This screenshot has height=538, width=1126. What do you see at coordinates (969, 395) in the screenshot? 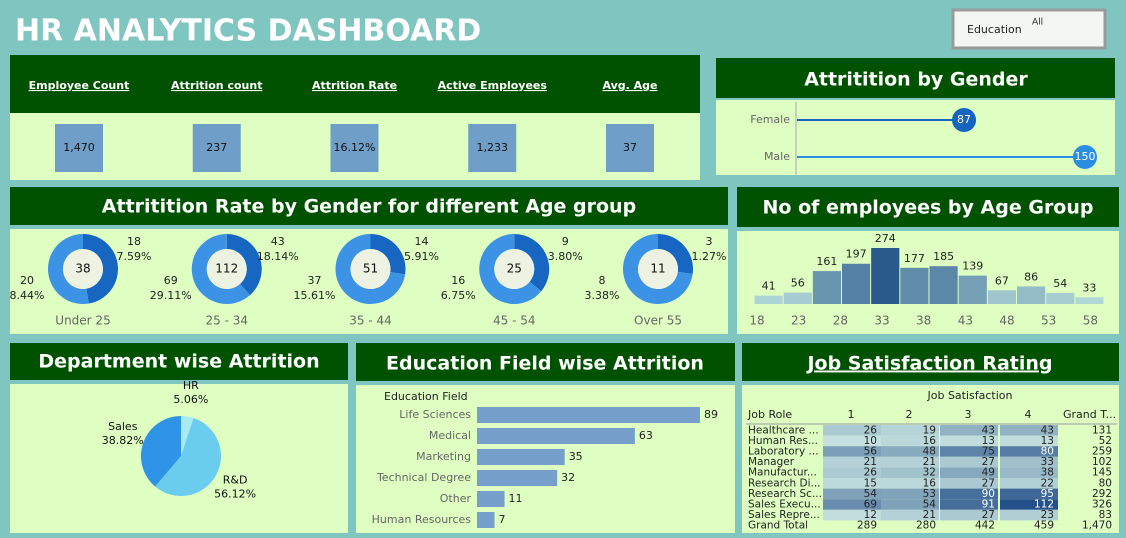
I see `column-group: Job Satisfaction` at bounding box center [969, 395].